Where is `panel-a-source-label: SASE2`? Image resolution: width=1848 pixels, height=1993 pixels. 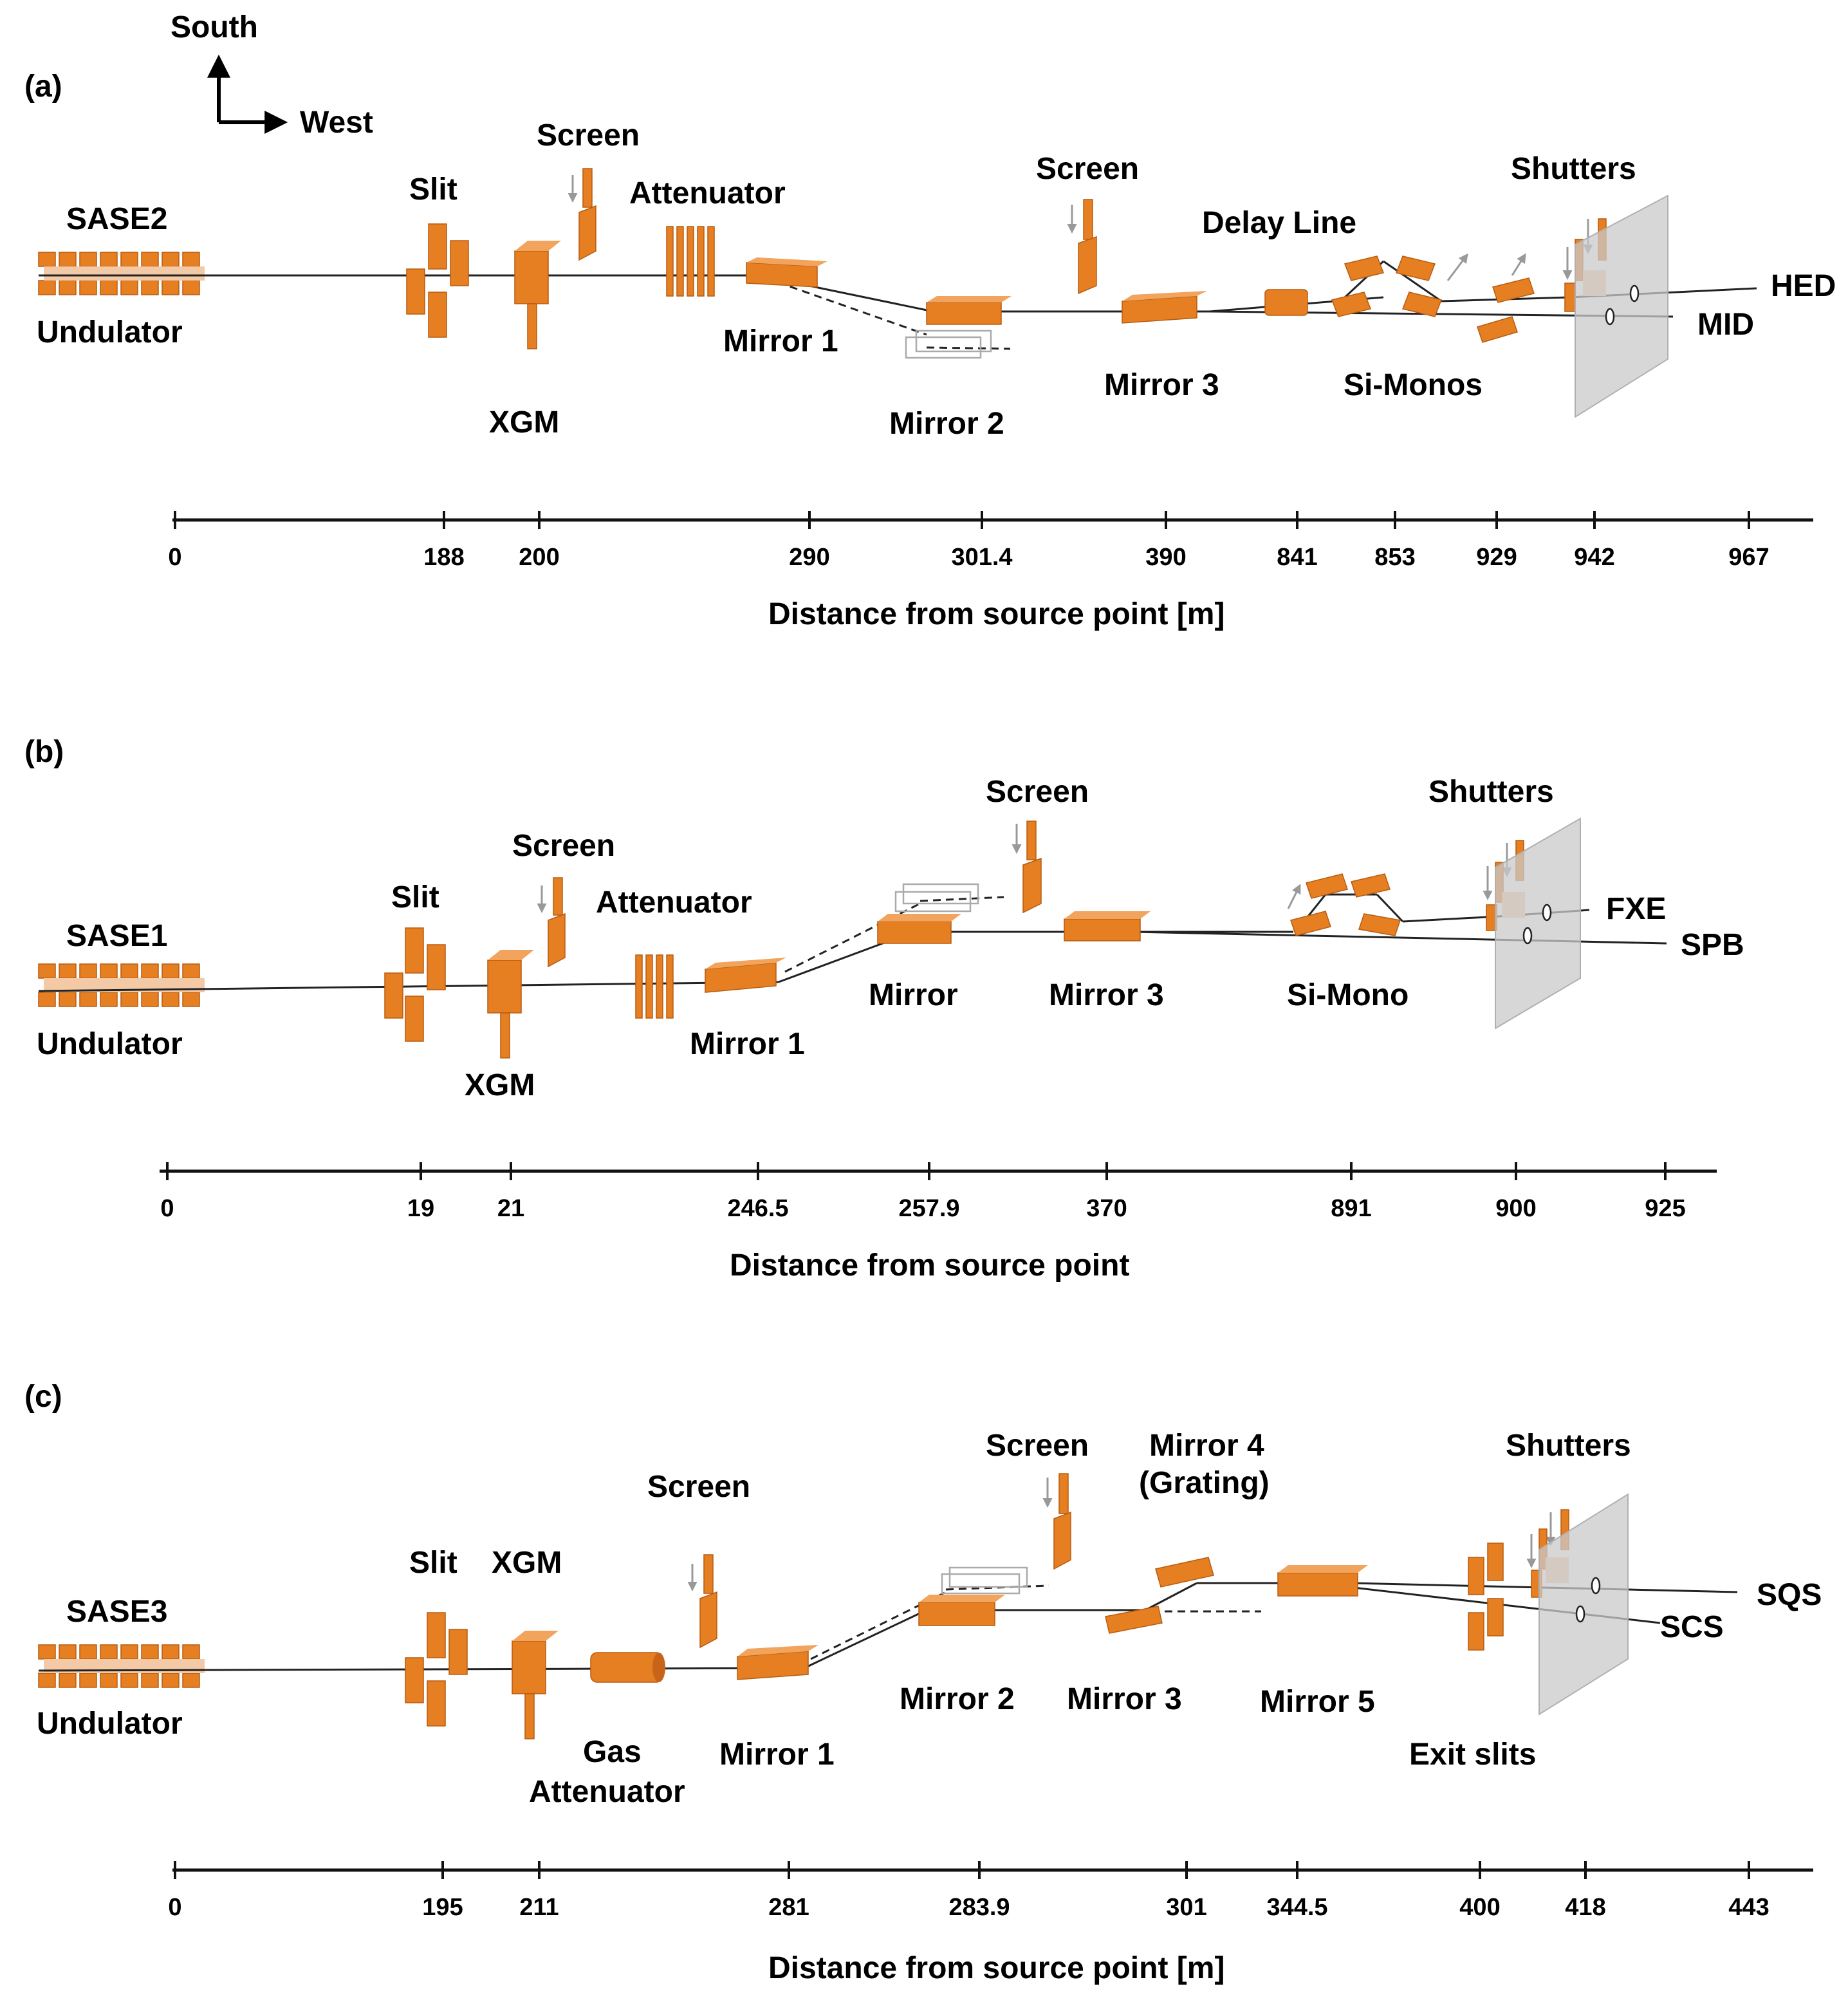 panel-a-source-label: SASE2 is located at coordinates (117, 219).